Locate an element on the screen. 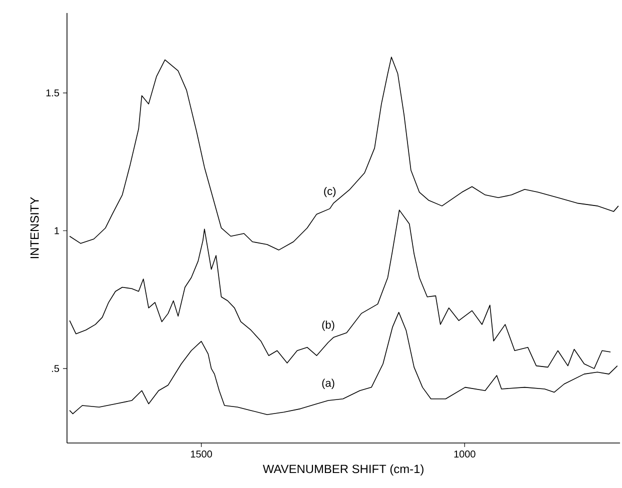 The image size is (622, 488). x-tick-label: 1500 is located at coordinates (201, 454).